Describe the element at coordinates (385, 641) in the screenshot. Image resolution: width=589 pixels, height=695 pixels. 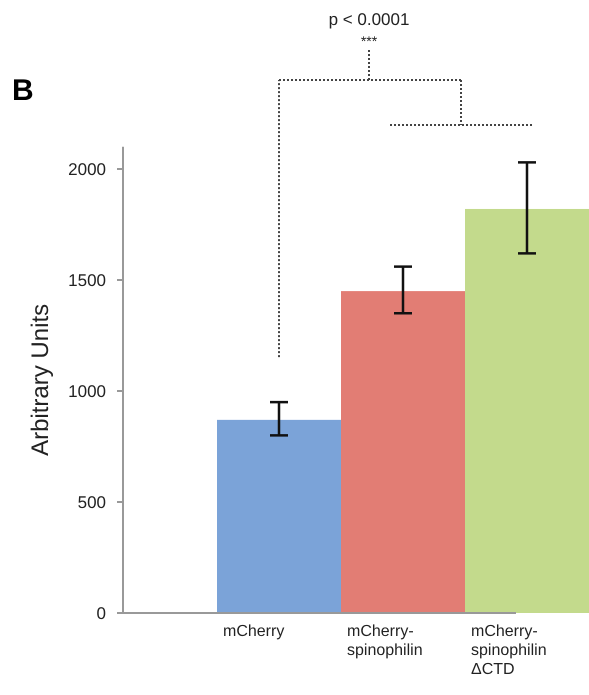
I see `x-tick-label: mCherry- spinophilin` at that location.